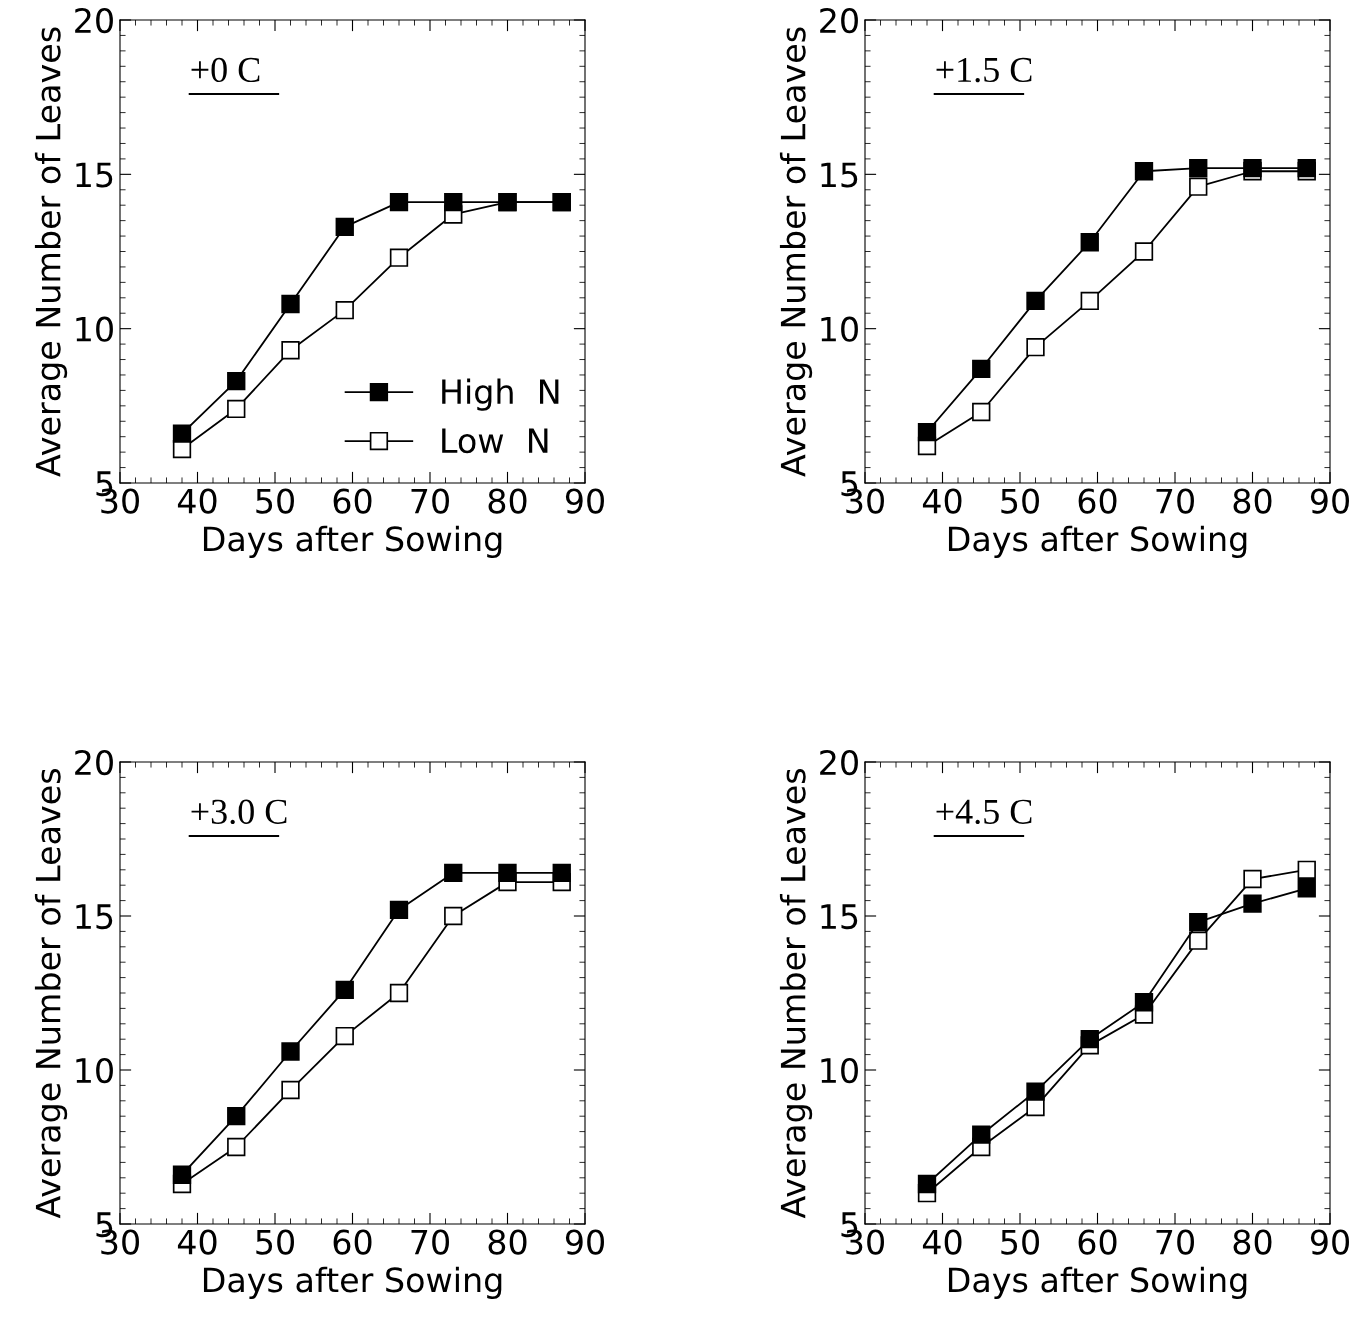 Image resolution: width=1365 pixels, height=1320 pixels. What do you see at coordinates (495, 441) in the screenshot?
I see `legend-label: Low N` at bounding box center [495, 441].